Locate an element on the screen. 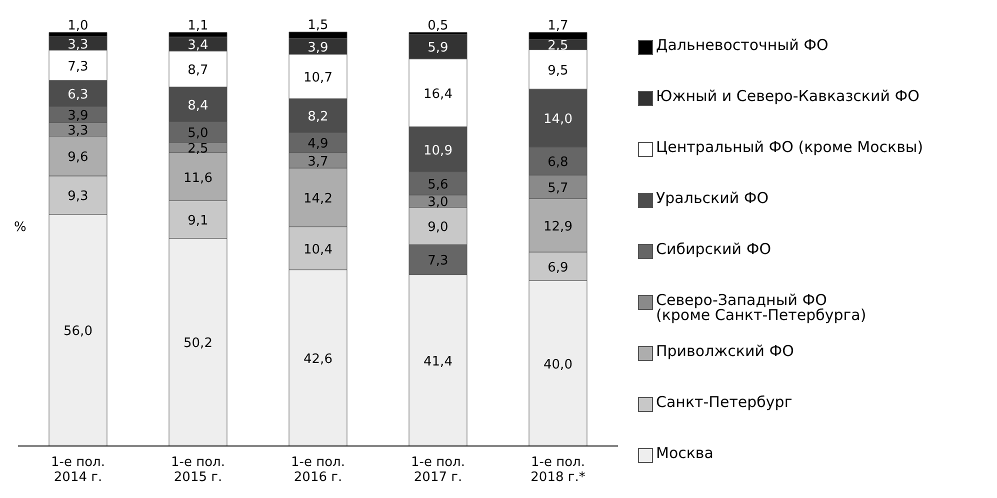 Image resolution: width=997 pixels, height=498 pixels. legend-label: Дальневосточный ФО is located at coordinates (742, 45).